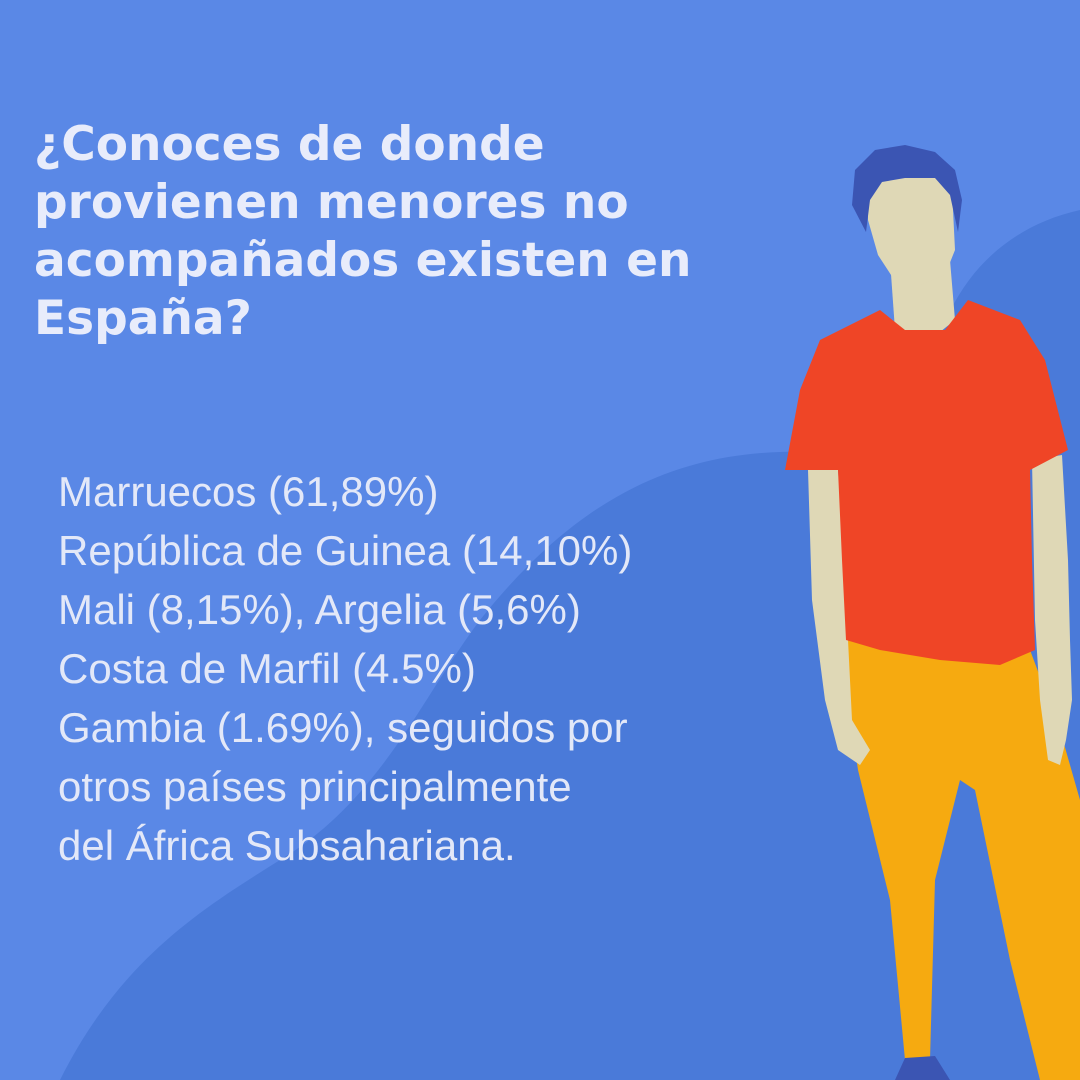 The width and height of the screenshot is (1080, 1080). I want to click on pants-shape, so click(963, 860).